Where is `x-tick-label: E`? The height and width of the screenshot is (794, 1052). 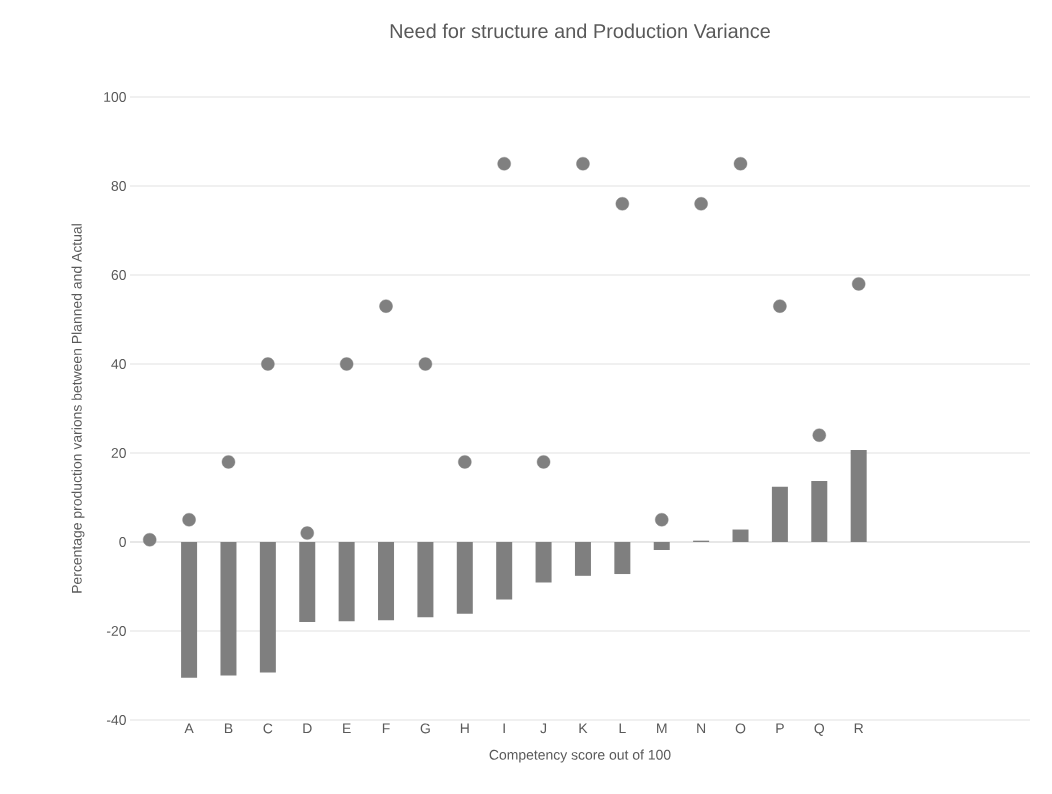 x-tick-label: E is located at coordinates (347, 728).